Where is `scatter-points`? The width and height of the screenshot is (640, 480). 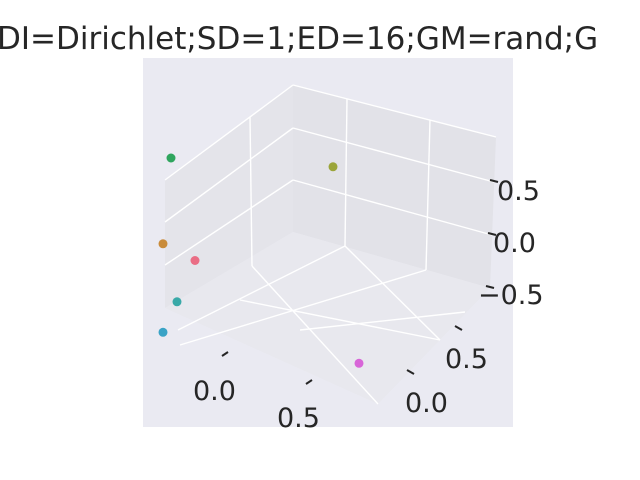 scatter-points is located at coordinates (261, 260).